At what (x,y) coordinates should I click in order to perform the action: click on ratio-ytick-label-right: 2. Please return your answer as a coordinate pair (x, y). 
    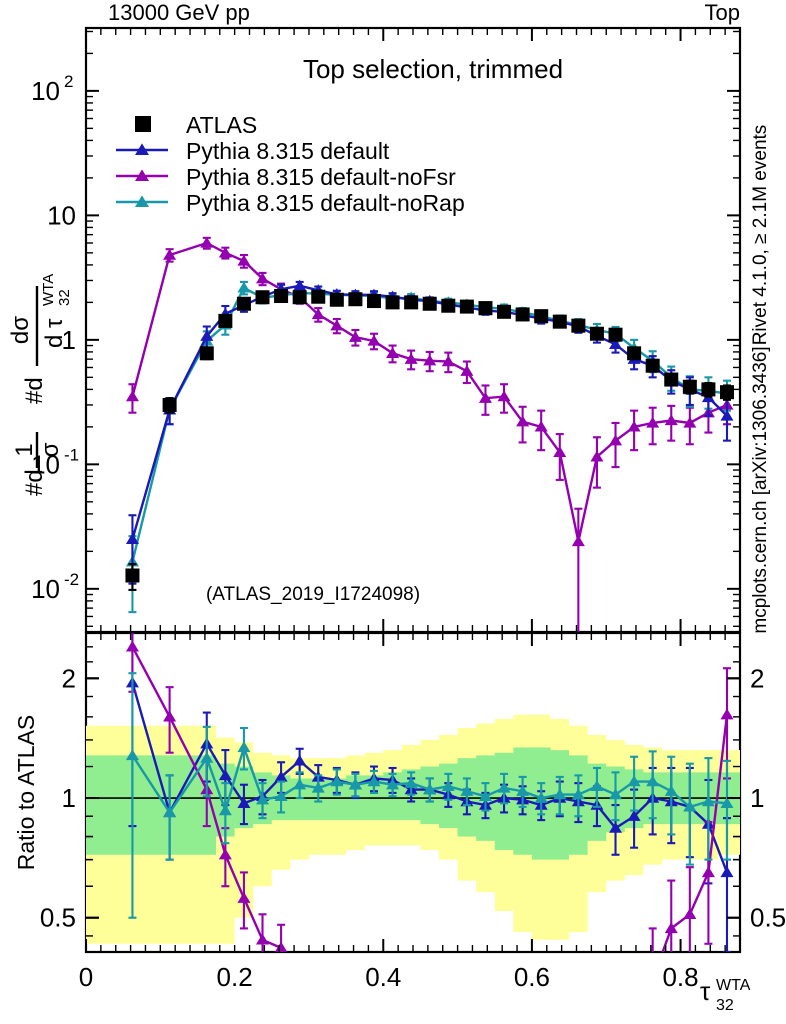
    Looking at the image, I should click on (757, 678).